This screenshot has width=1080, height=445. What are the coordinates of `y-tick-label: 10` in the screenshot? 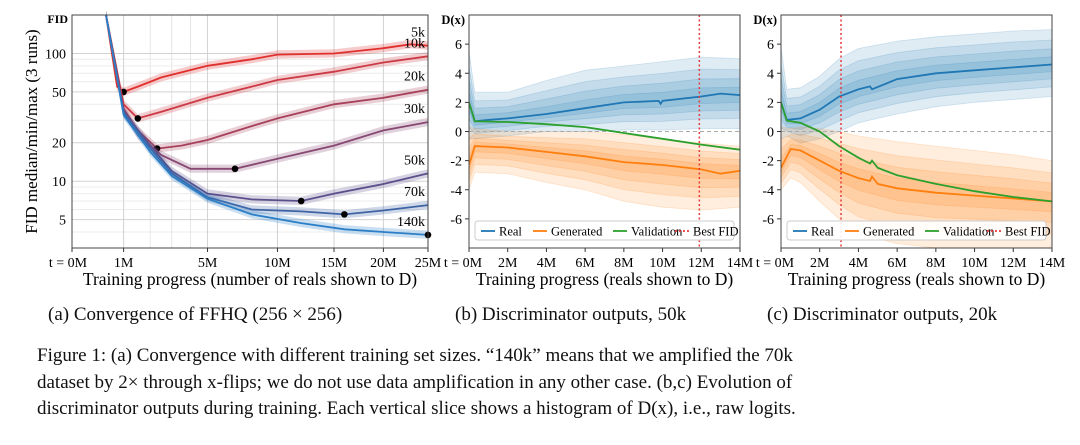 It's located at (59, 182).